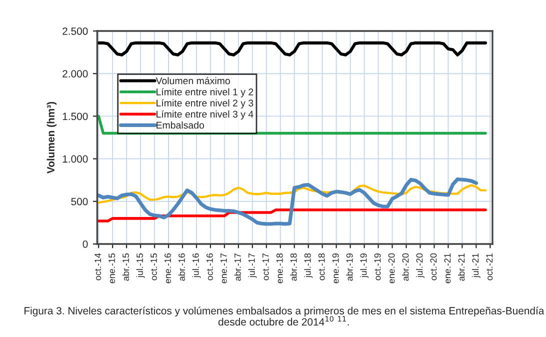 Image resolution: width=546 pixels, height=337 pixels. Describe the element at coordinates (223, 268) in the screenshot. I see `x-tick-label: ene.-17` at that location.